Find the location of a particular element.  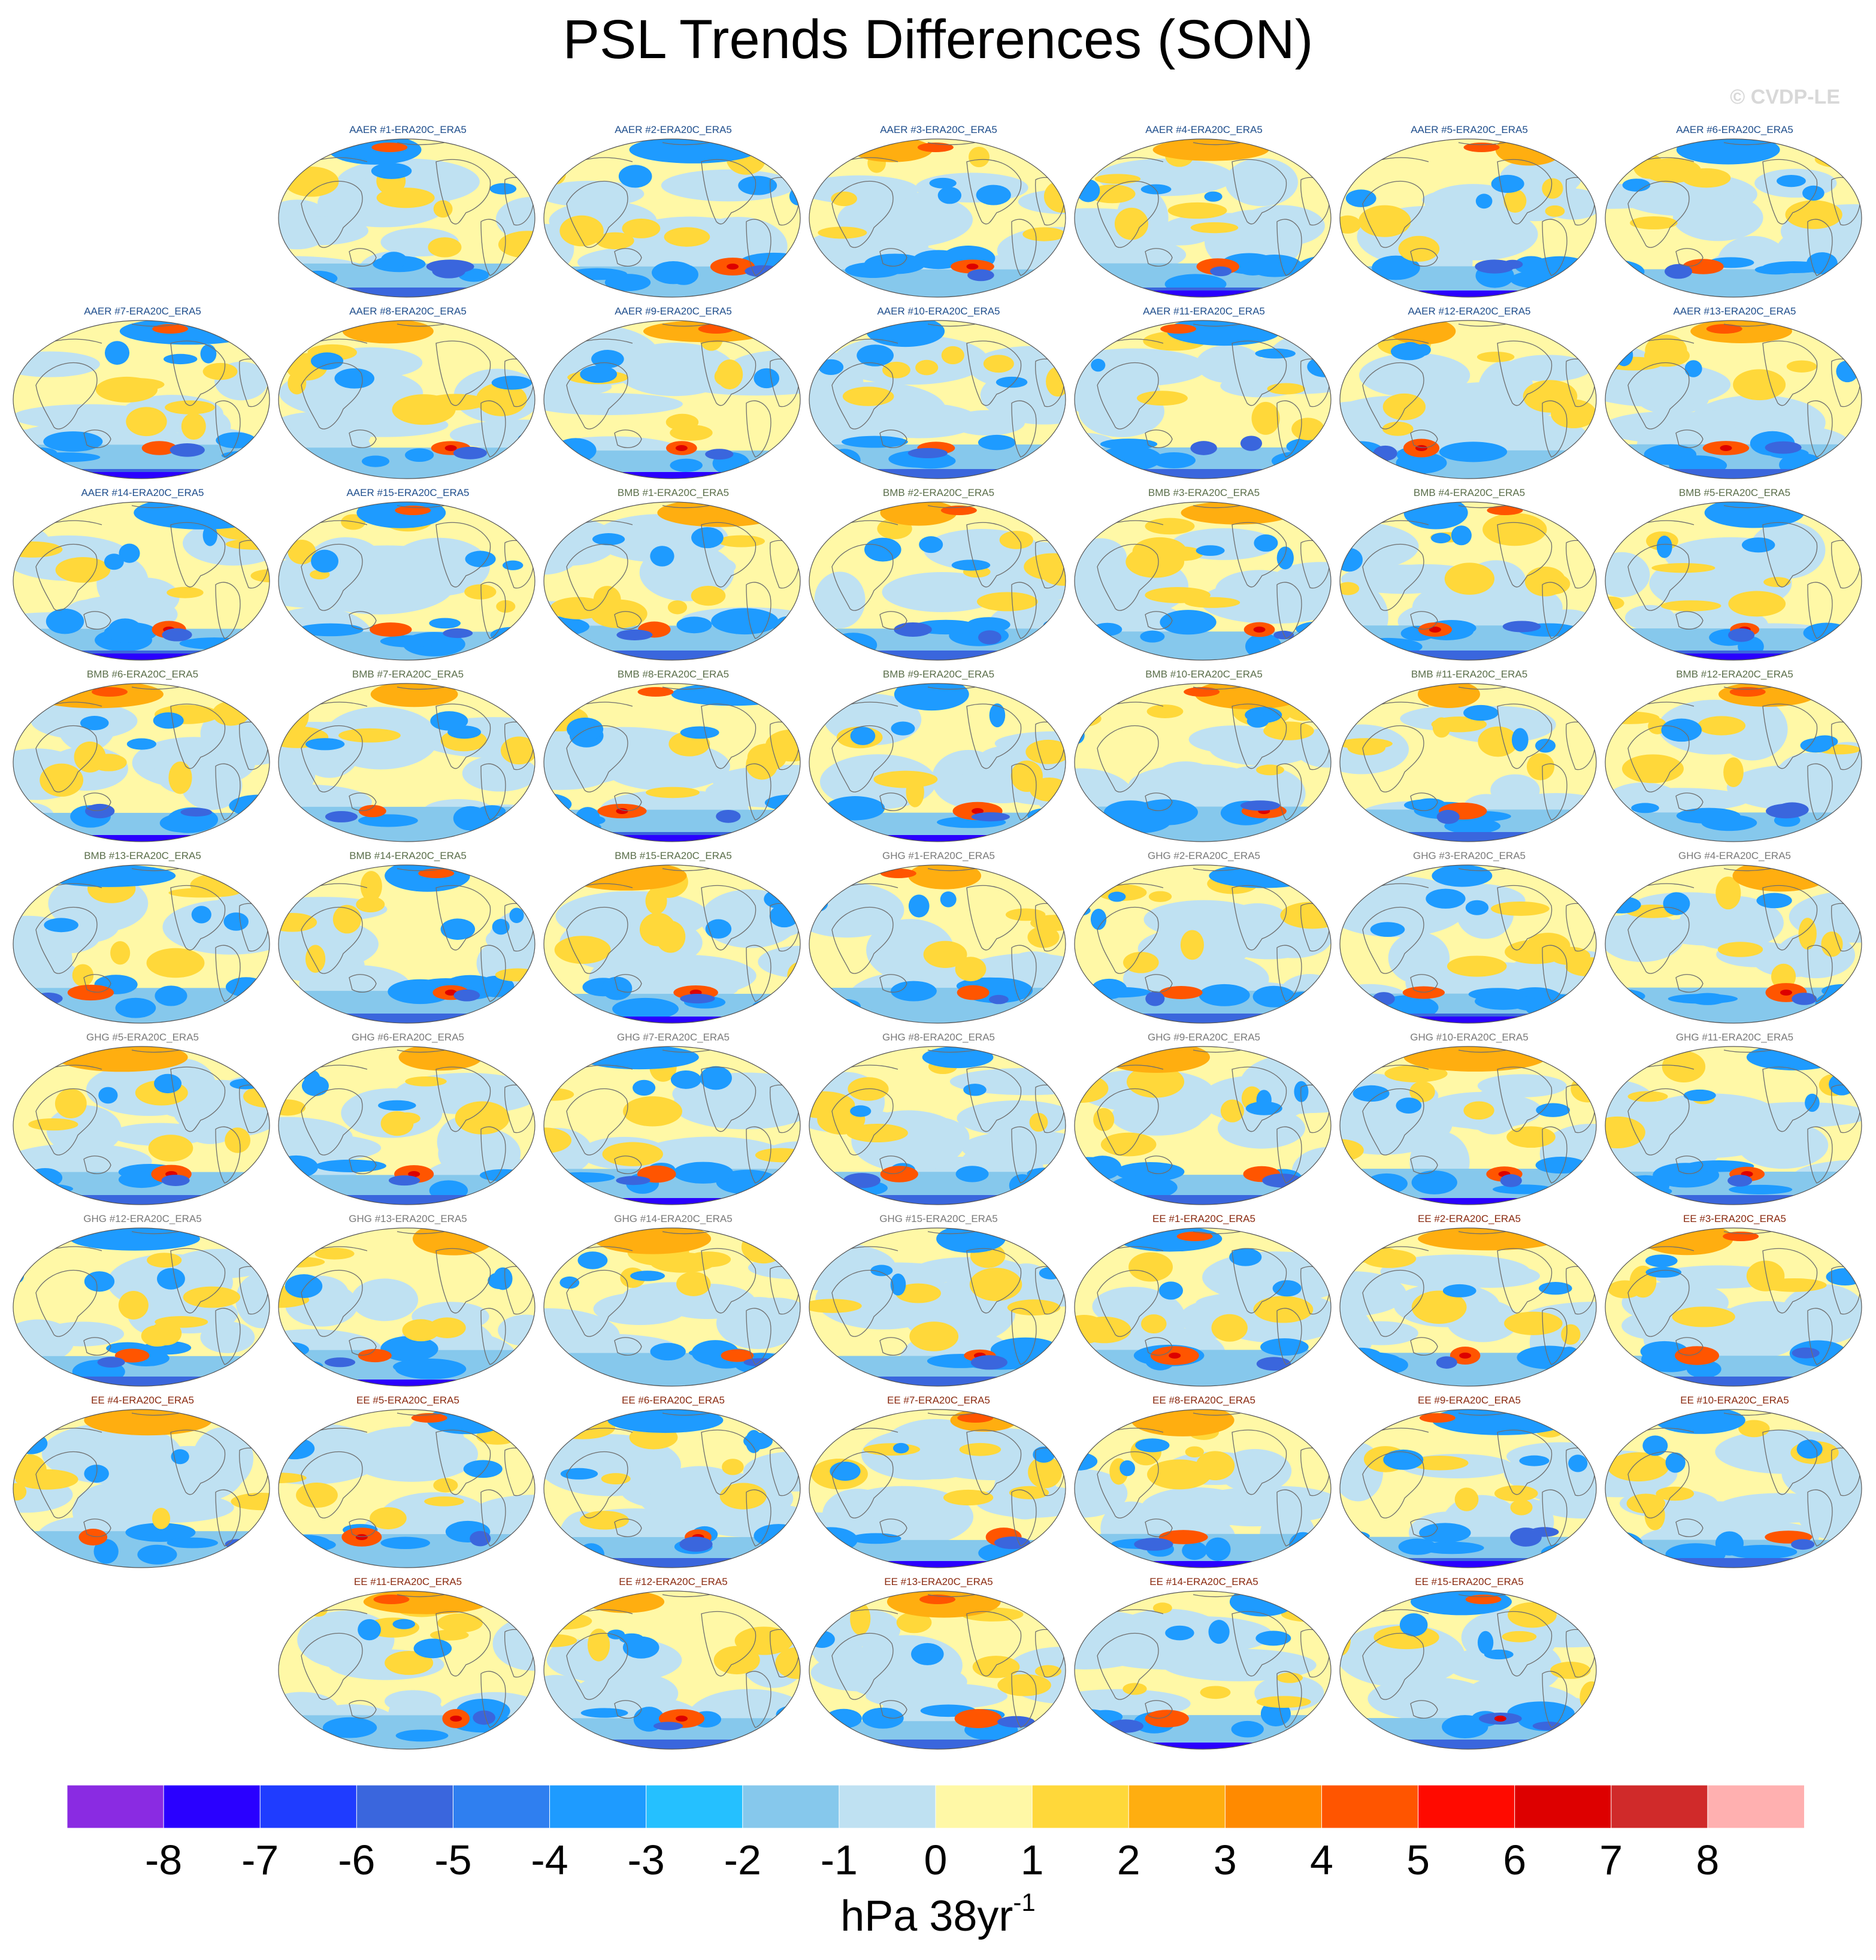

panel-title: BMB #1-ERA20C_ERA5 is located at coordinates (673, 492).